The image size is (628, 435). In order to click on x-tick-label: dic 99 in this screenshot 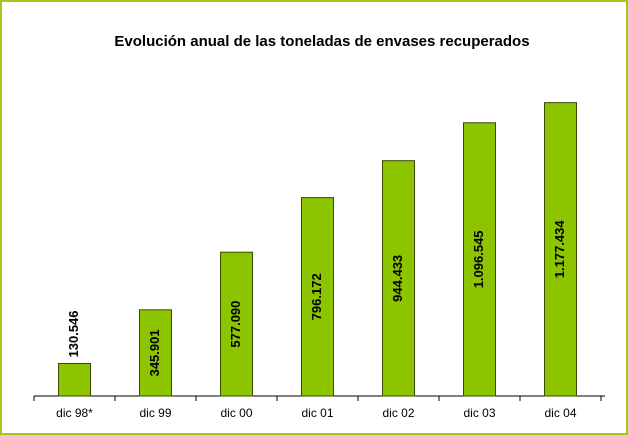, I will do `click(155, 413)`.